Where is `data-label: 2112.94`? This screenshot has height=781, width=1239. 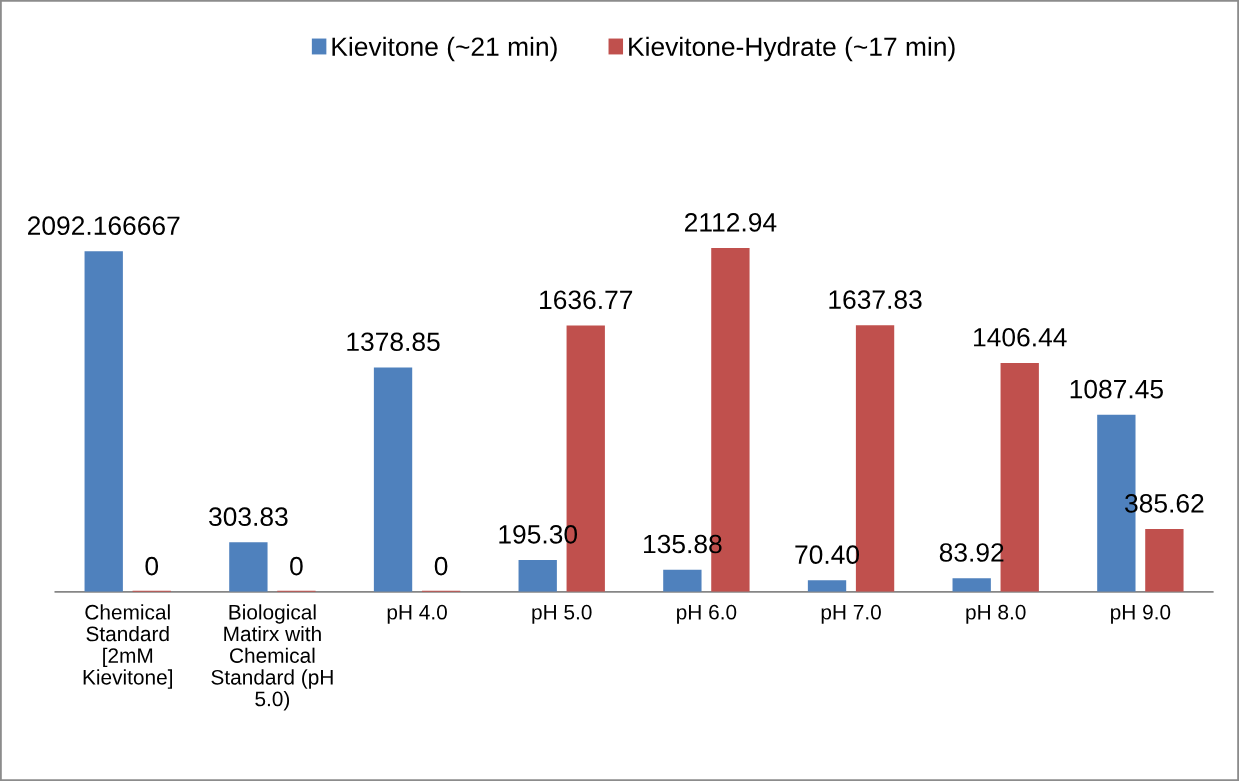 data-label: 2112.94 is located at coordinates (731, 222).